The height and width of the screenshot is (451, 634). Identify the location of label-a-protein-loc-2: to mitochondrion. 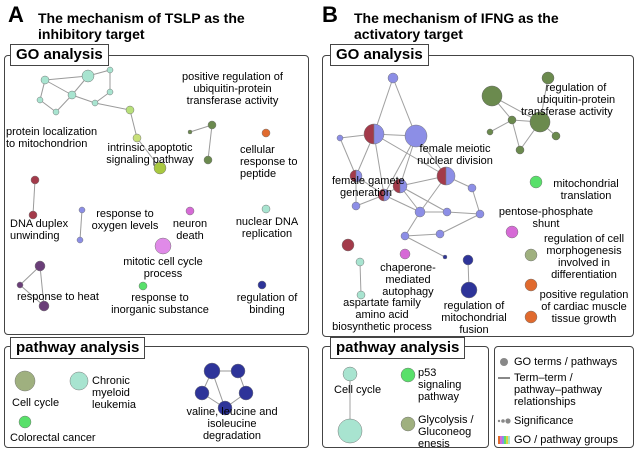
(47, 144).